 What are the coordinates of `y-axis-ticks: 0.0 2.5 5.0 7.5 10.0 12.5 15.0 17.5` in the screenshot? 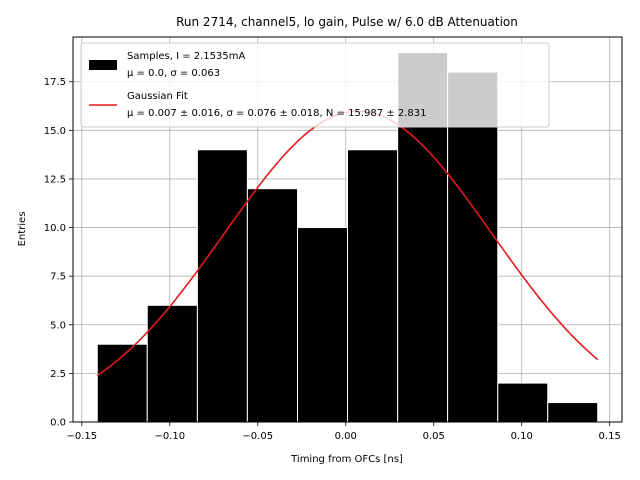 It's located at (58, 253).